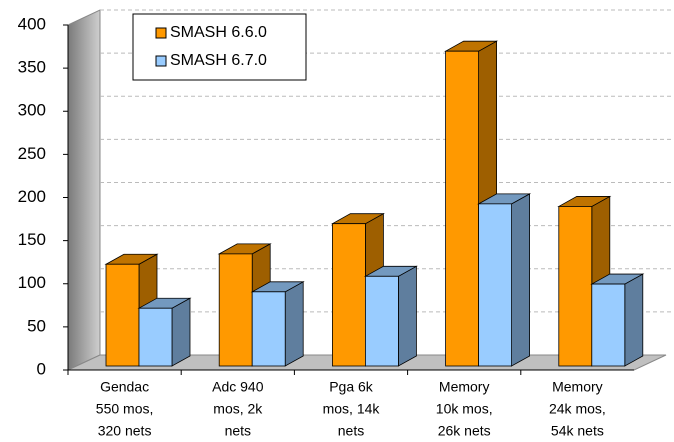 Image resolution: width=674 pixels, height=442 pixels. Describe the element at coordinates (124, 387) in the screenshot. I see `x-tick-label: Gendac` at that location.